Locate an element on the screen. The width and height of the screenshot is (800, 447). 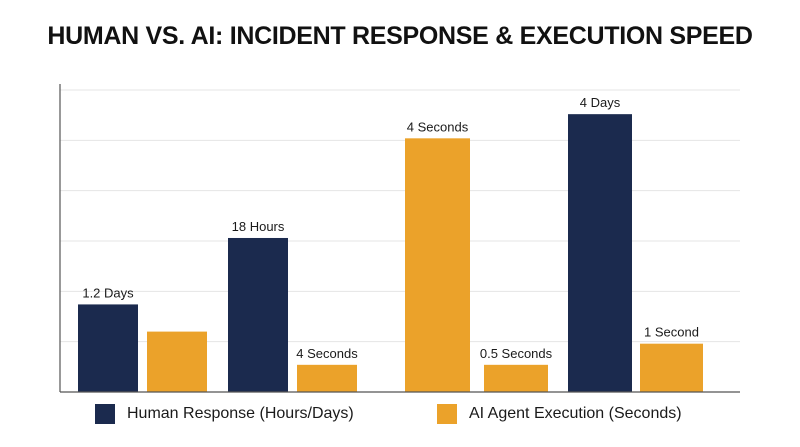
legend-item-human-response: Human Response (Hours/Days) is located at coordinates (224, 414).